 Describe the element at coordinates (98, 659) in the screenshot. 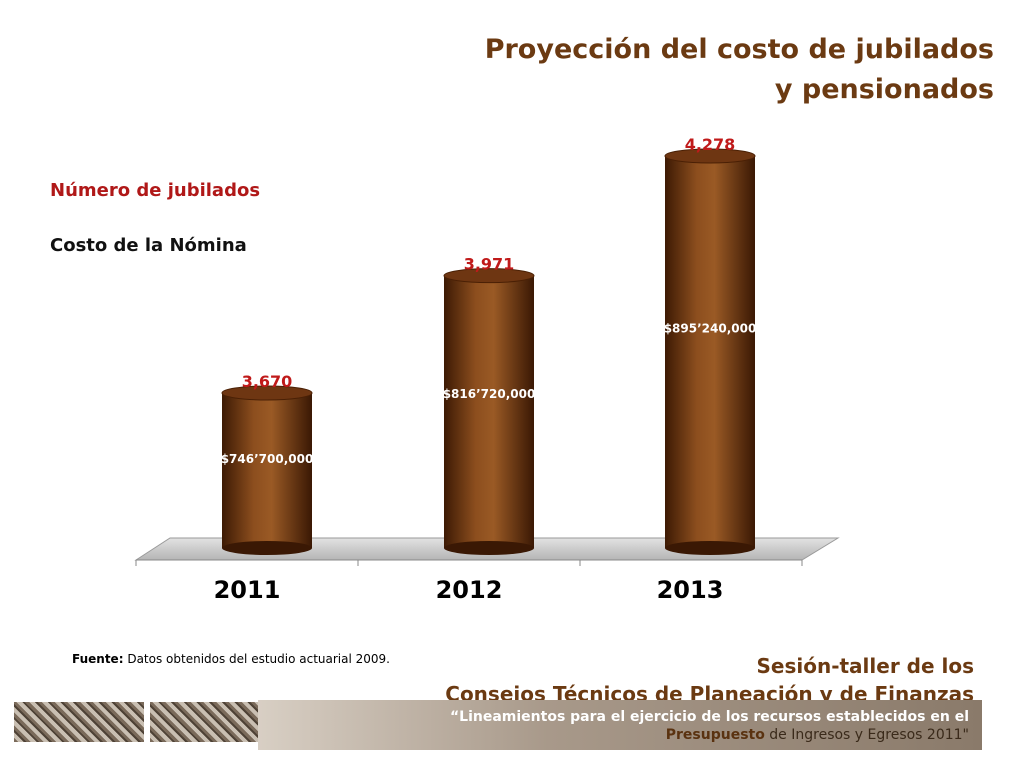

I see `source-label: Fuente:` at that location.